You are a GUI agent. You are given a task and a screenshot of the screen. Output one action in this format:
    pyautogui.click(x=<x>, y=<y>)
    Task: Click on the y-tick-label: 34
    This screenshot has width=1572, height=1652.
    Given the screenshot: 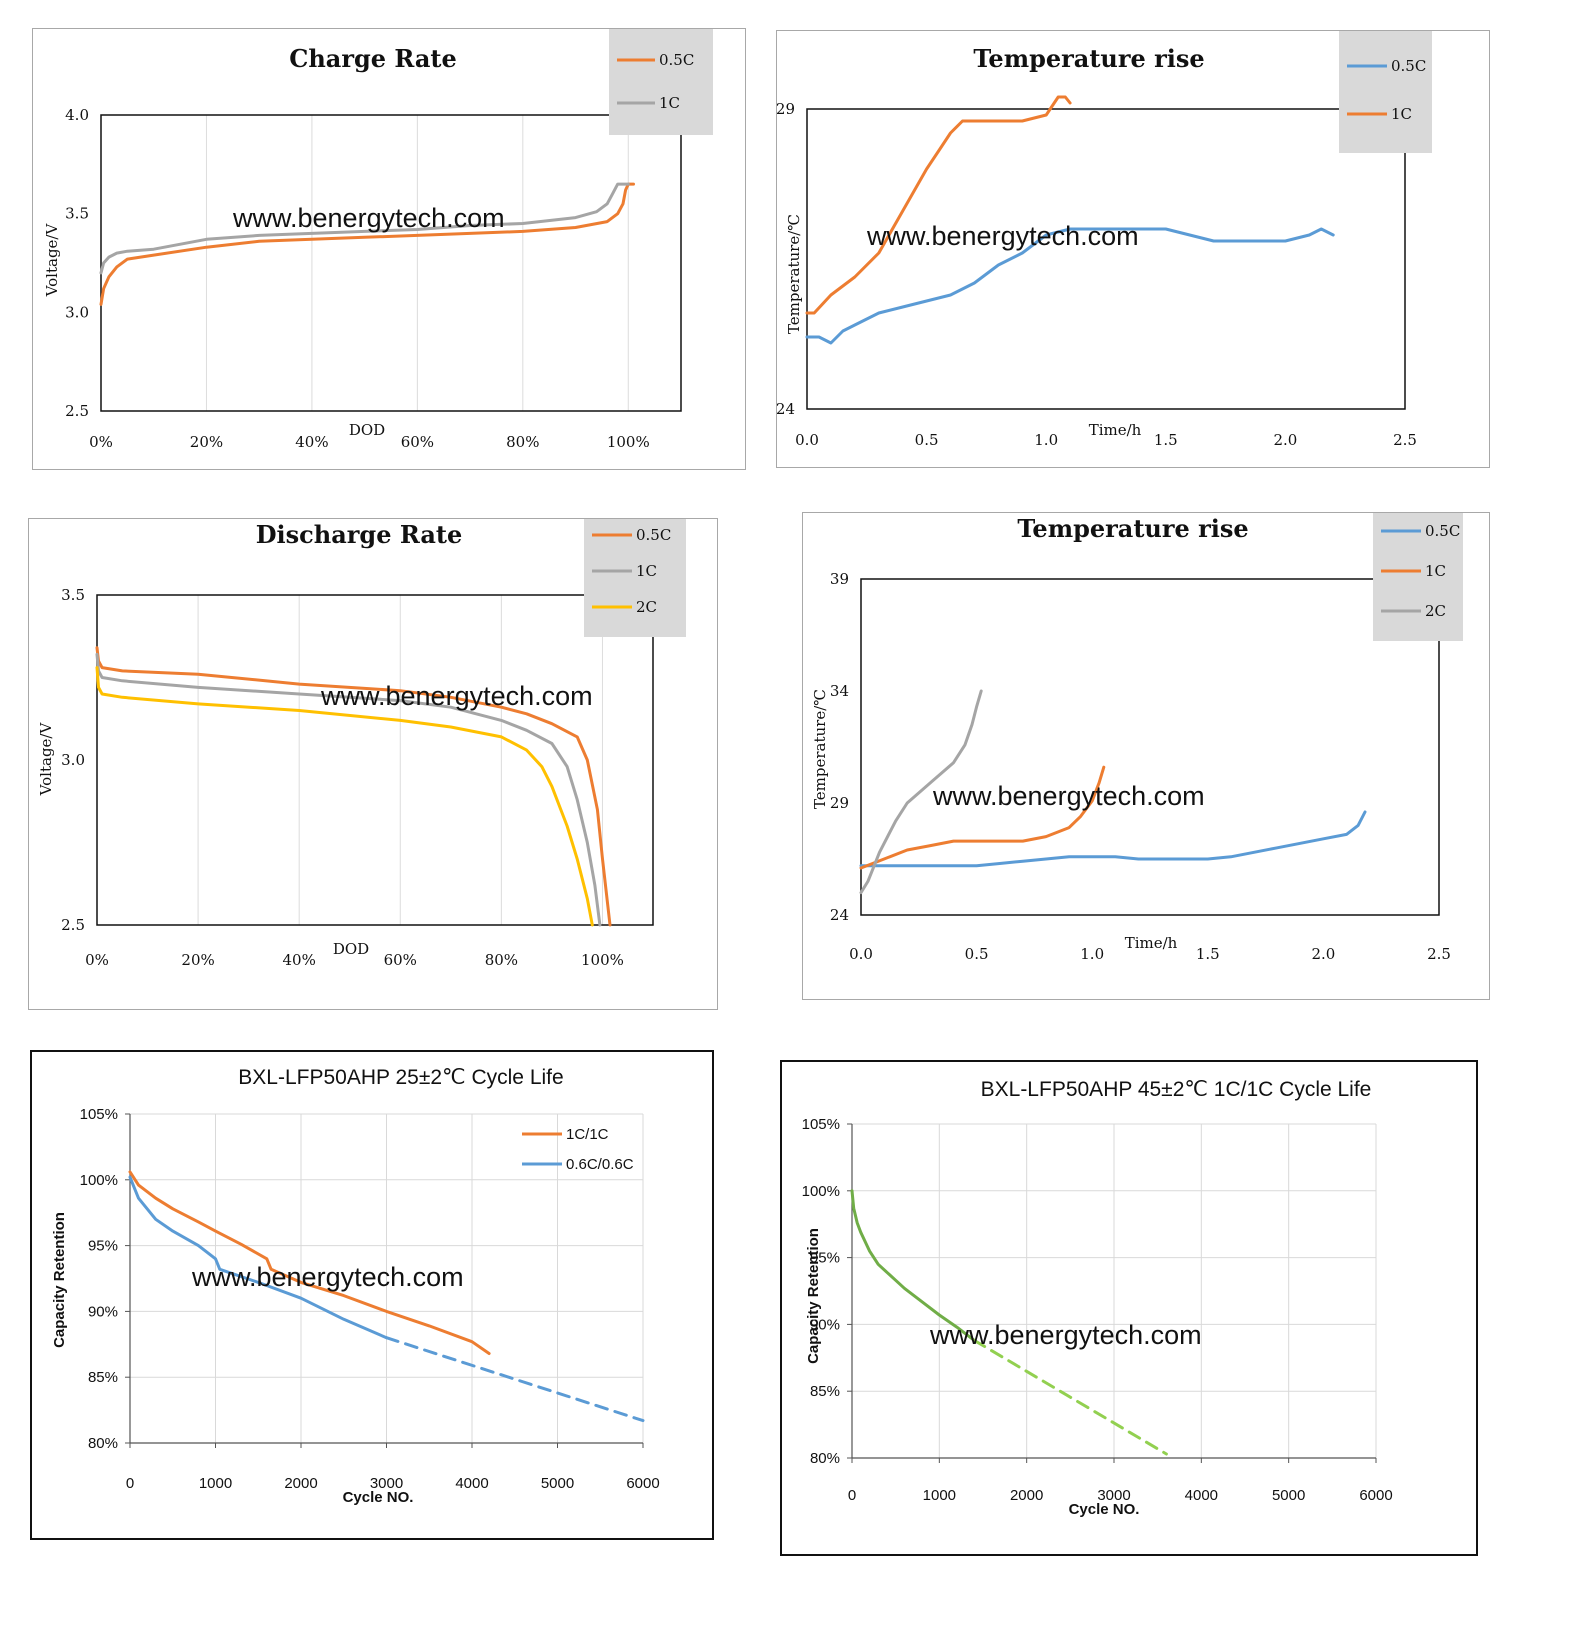 What is the action you would take?
    pyautogui.click(x=839, y=691)
    